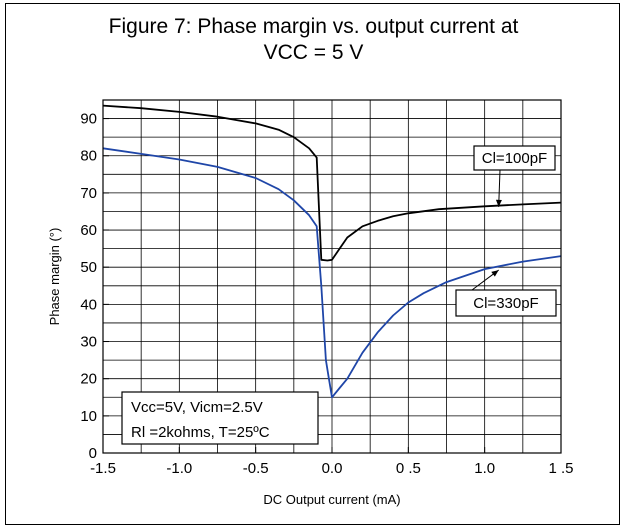  What do you see at coordinates (88, 304) in the screenshot?
I see `y-tick-label: 40` at bounding box center [88, 304].